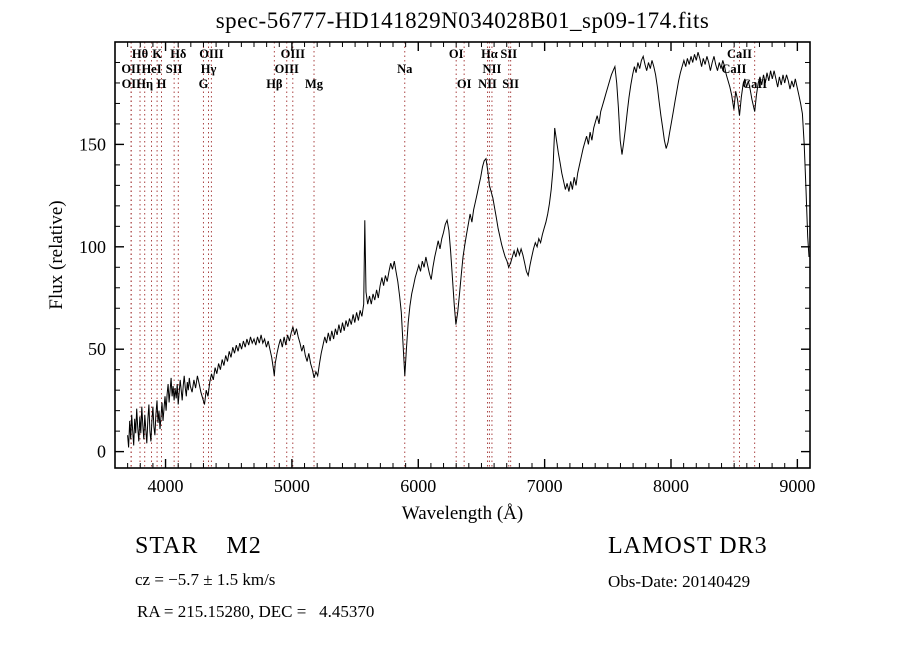 Image resolution: width=900 pixels, height=649 pixels. I want to click on marker-label: Hη, so click(144, 84).